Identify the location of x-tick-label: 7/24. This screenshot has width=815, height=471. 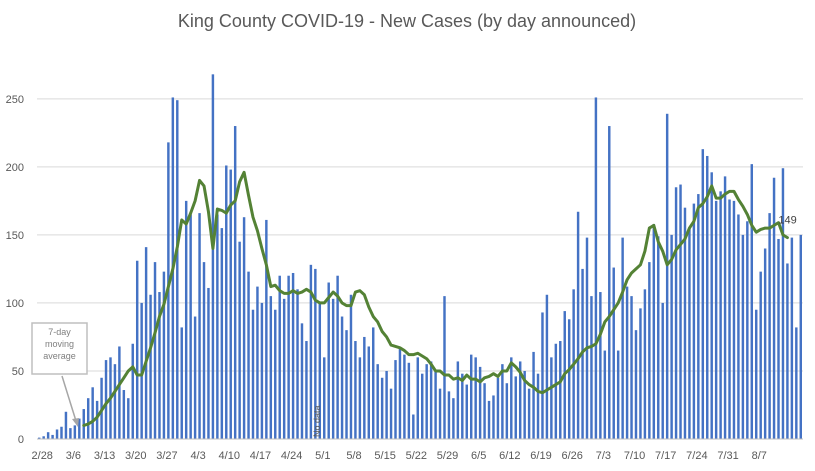
(696, 456).